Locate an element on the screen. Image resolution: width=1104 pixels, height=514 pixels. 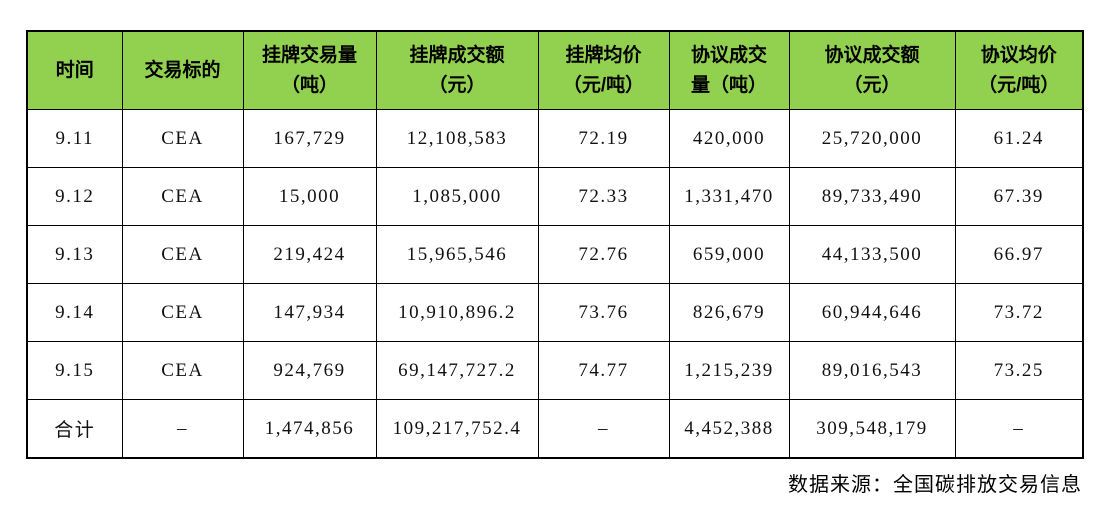
table-cell: 89,016,543 is located at coordinates (872, 370).